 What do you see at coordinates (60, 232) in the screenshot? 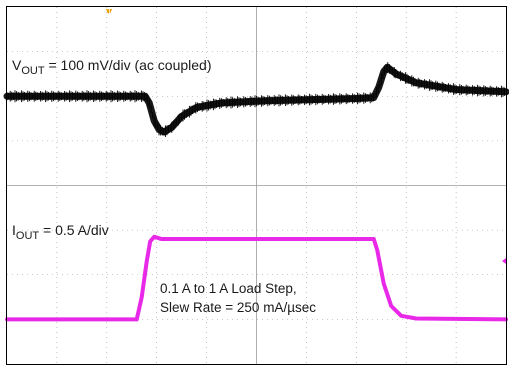
I see `iout-scale-label: IOUT = 0.5 A/div` at bounding box center [60, 232].